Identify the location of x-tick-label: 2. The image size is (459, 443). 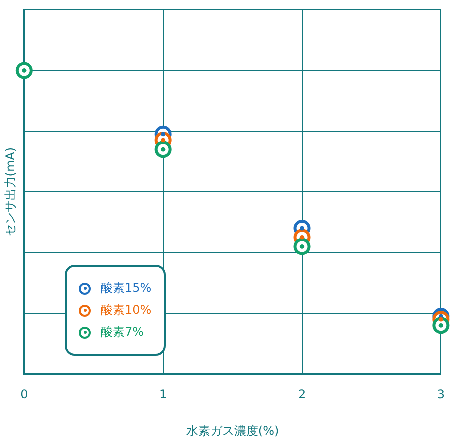
(302, 395).